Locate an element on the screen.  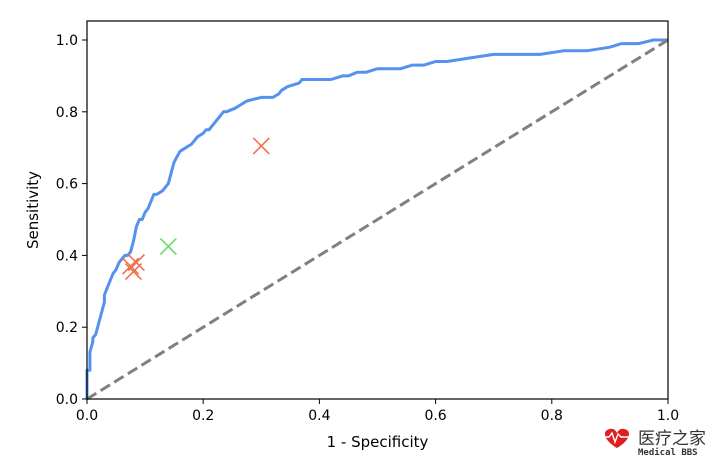
heartbeat-icon is located at coordinates (617, 438).